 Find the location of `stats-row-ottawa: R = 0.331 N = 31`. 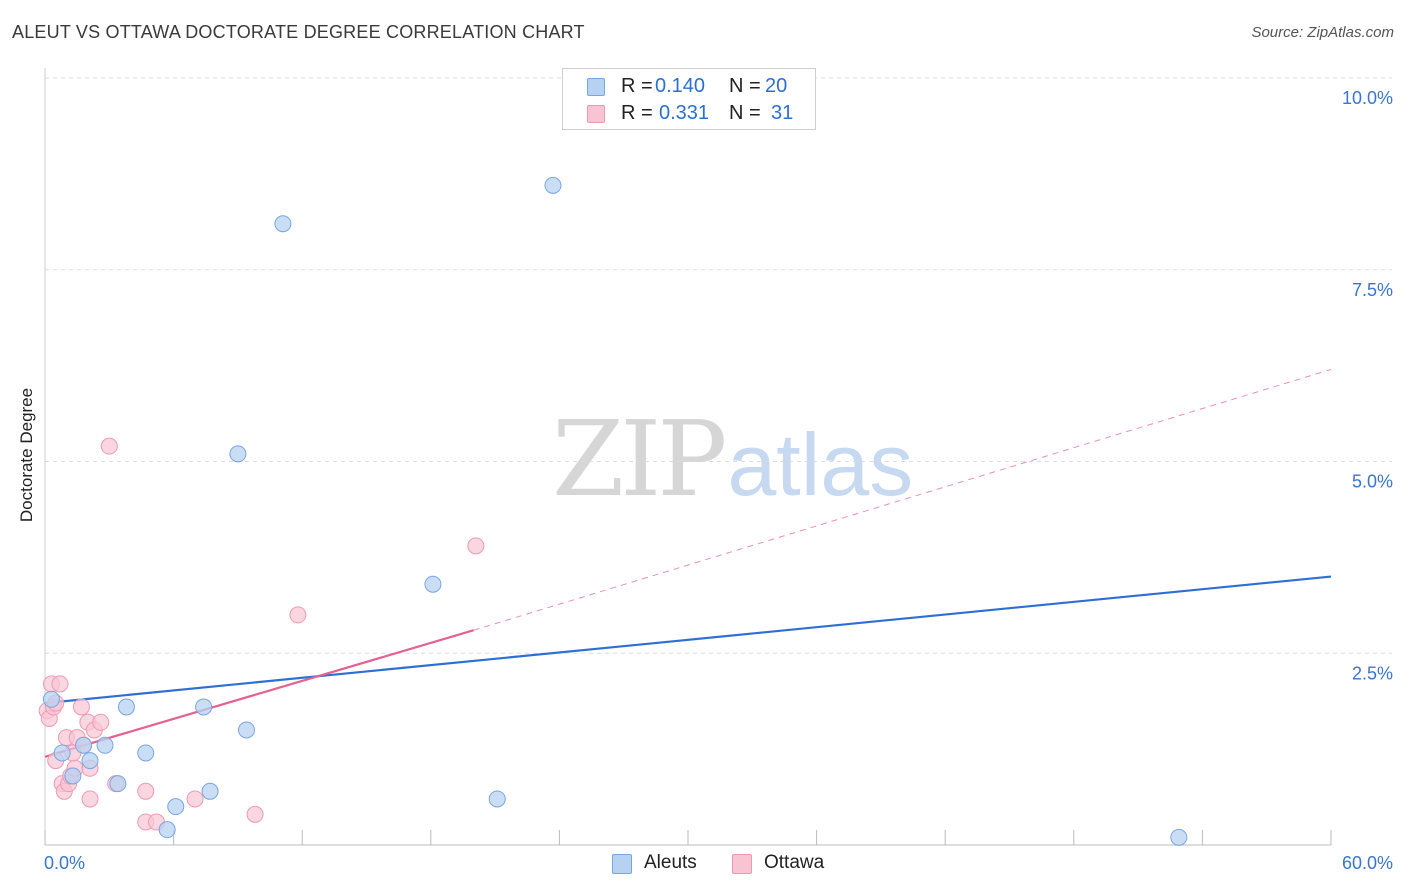

stats-row-ottawa: R = 0.331 N = 31 is located at coordinates (689, 114).